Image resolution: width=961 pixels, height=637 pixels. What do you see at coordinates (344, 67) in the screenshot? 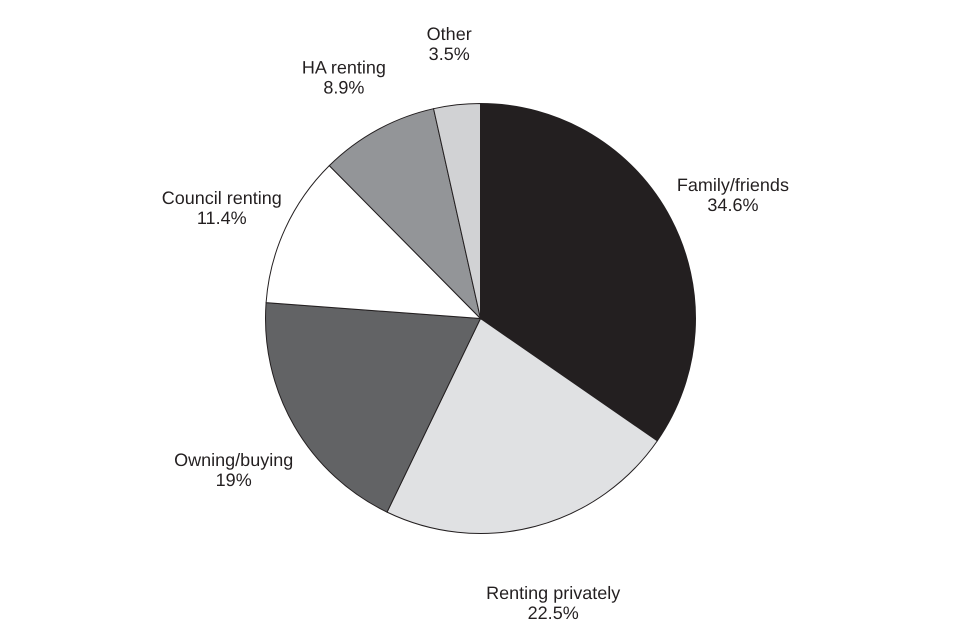
I see `slice-label: HA renting` at bounding box center [344, 67].